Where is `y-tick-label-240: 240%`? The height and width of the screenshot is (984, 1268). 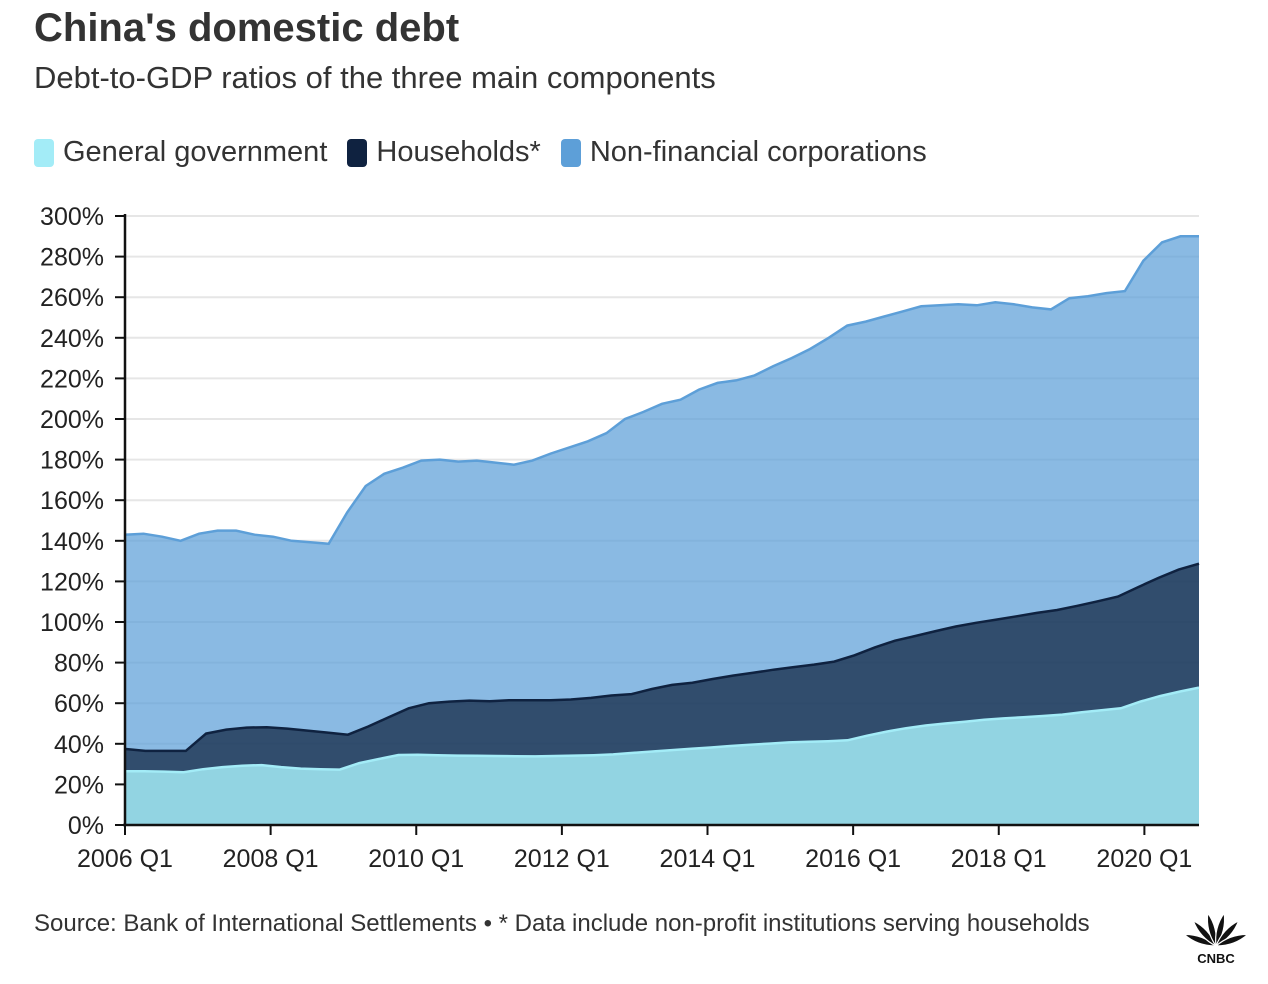 y-tick-label-240: 240% is located at coordinates (72, 339).